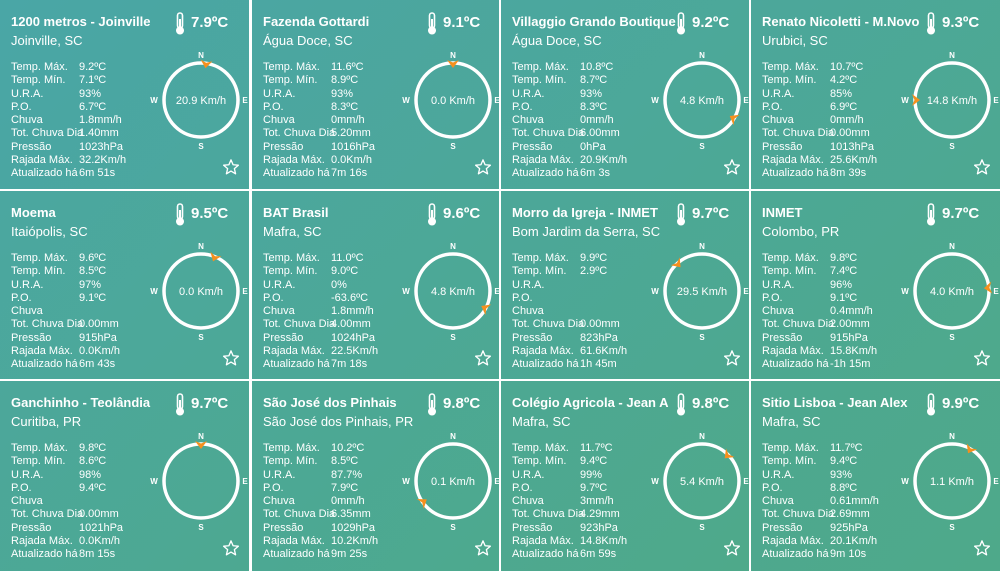  What do you see at coordinates (841, 474) in the screenshot?
I see `value-humidity: 93%` at bounding box center [841, 474].